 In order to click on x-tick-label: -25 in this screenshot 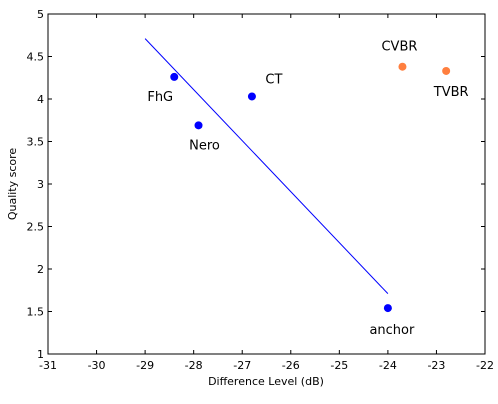, I will do `click(339, 365)`.